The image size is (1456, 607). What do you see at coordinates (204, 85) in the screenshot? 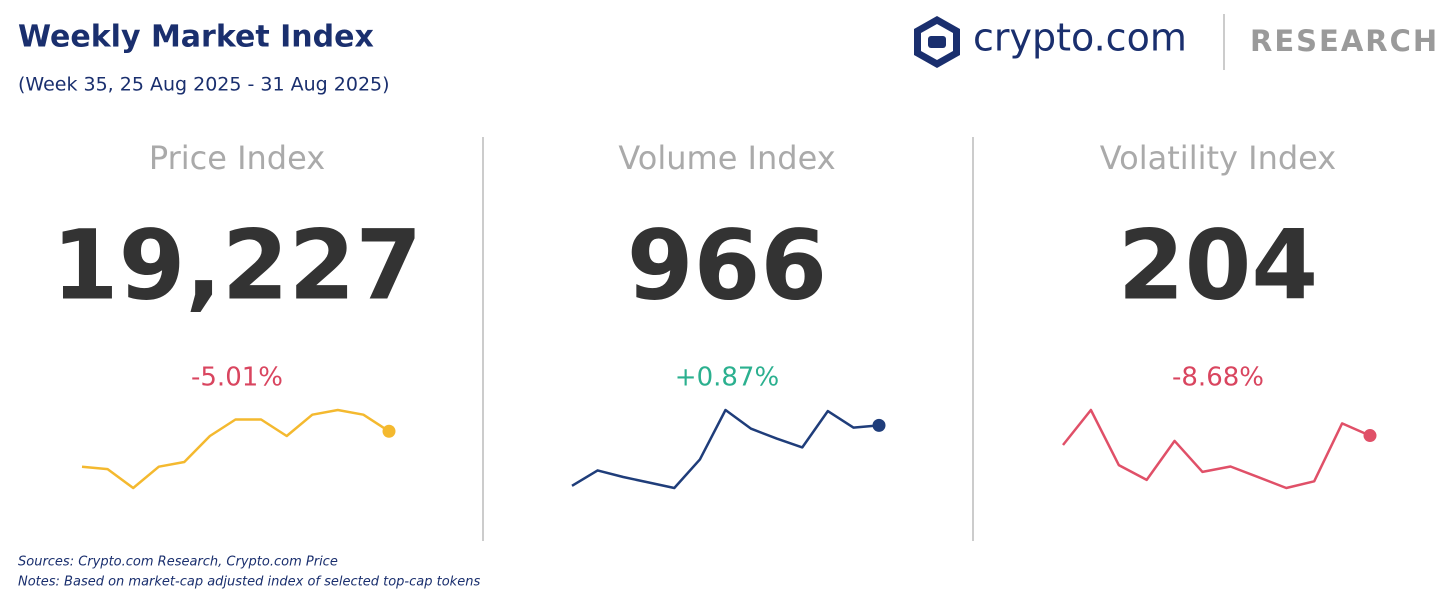
I see `subtitle: (Week 35, 25 Aug 2025 - 31 Aug 2025)` at bounding box center [204, 85].